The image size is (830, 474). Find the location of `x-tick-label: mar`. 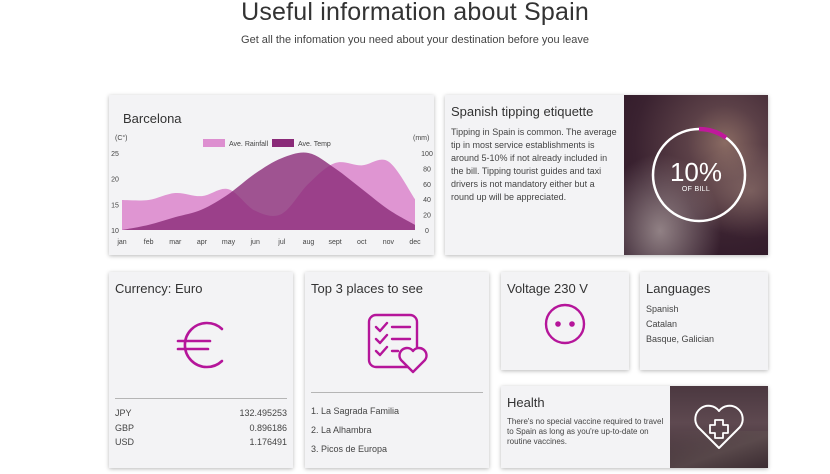

x-tick-label: mar is located at coordinates (175, 242).